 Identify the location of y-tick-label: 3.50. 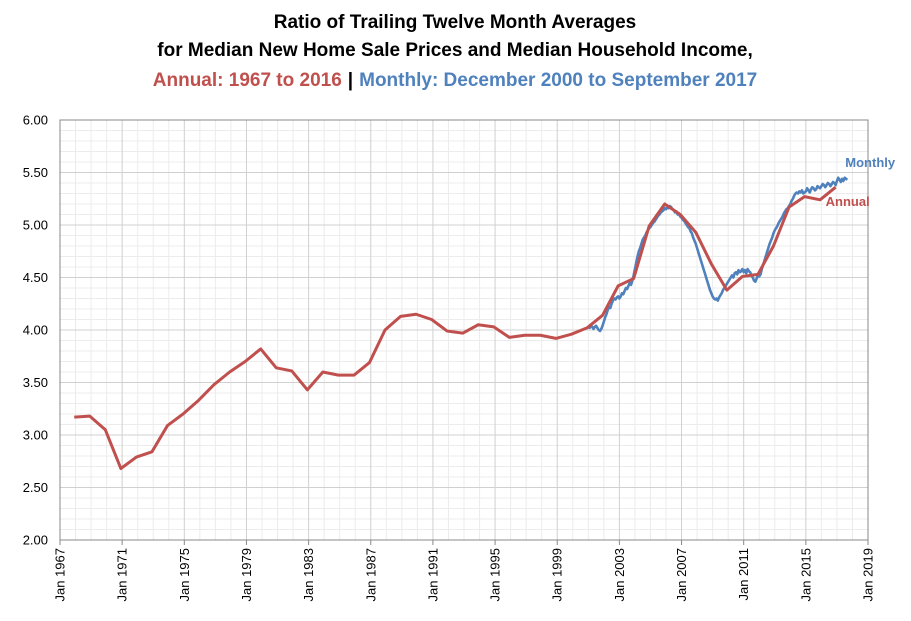
(35, 382).